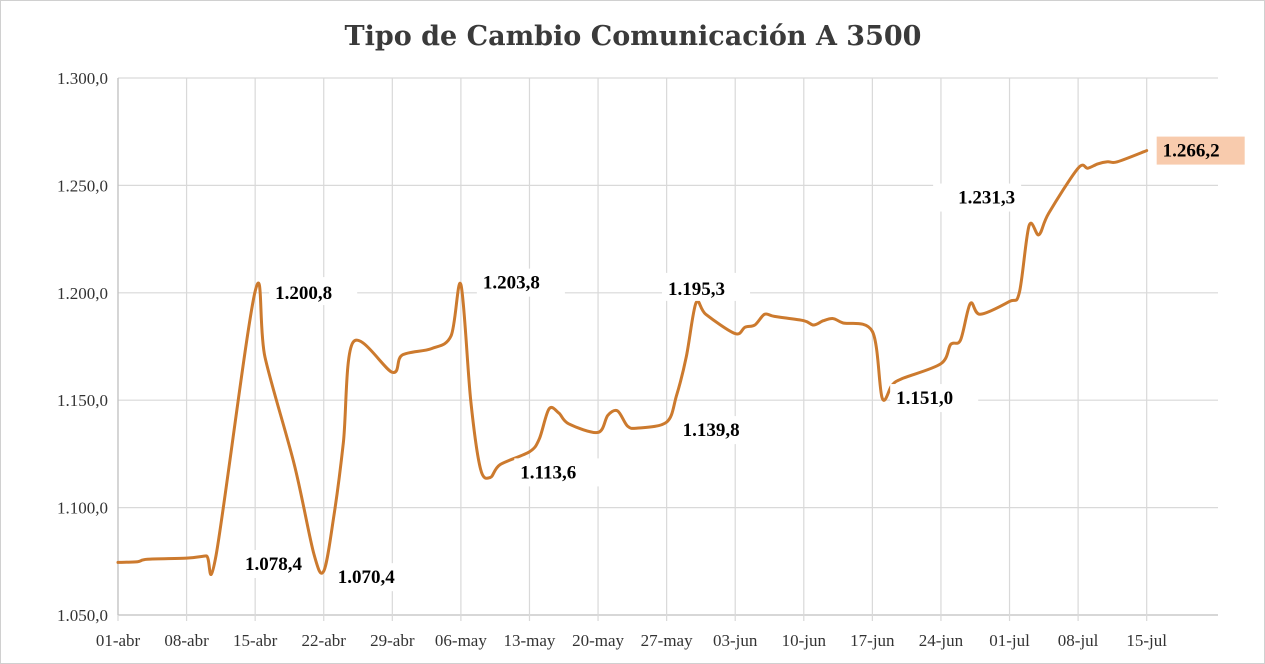 The height and width of the screenshot is (664, 1265). Describe the element at coordinates (255, 640) in the screenshot. I see `x-tick-label: 15-abr` at that location.